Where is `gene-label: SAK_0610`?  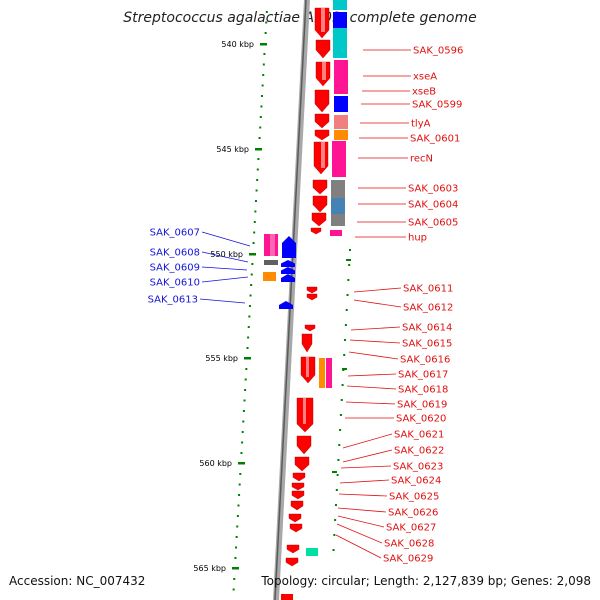 gene-label: SAK_0610 is located at coordinates (175, 283).